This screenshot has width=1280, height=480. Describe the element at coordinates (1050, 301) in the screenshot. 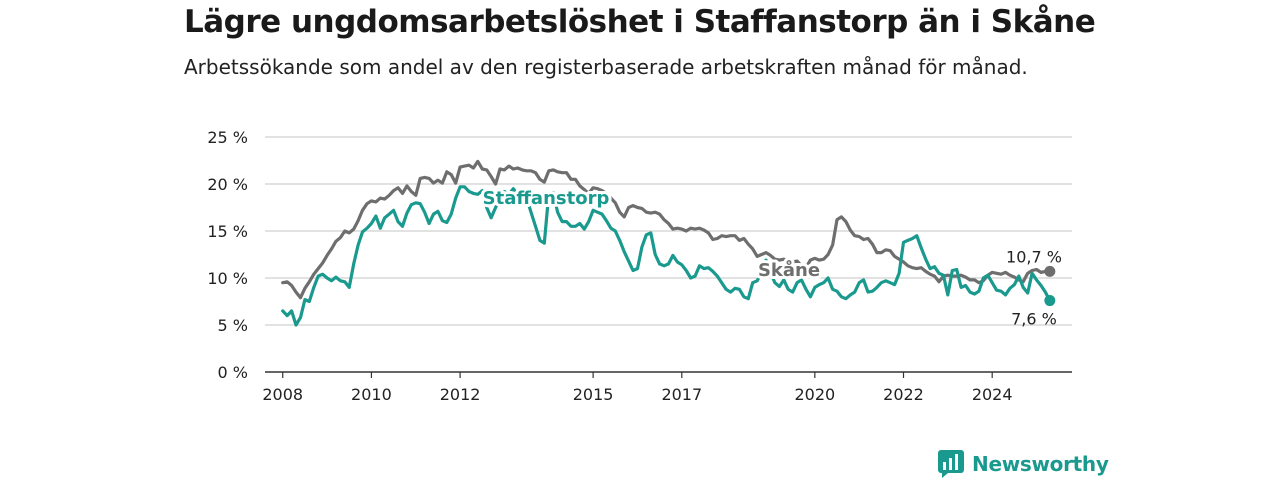

I see `series-end-point-staffanstorp` at that location.